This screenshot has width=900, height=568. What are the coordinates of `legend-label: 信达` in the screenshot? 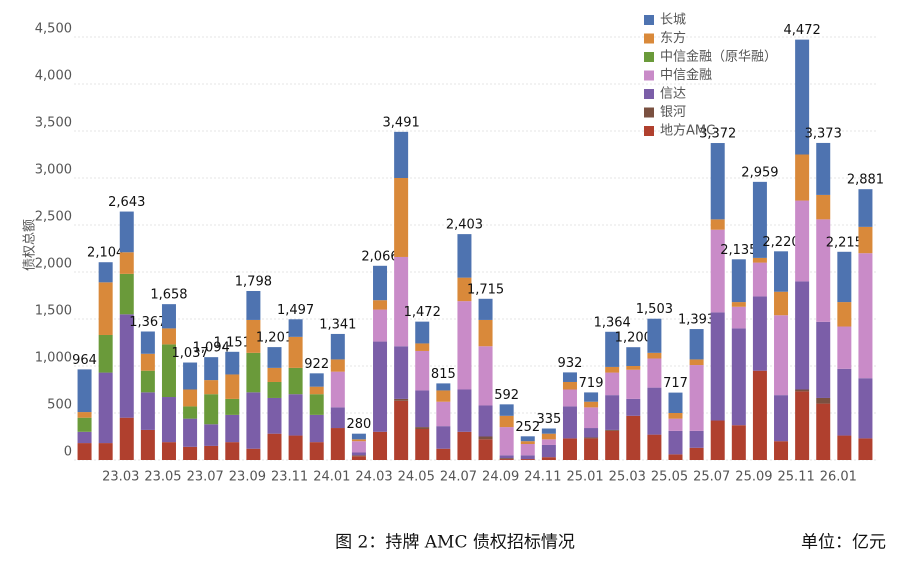 It's located at (673, 94).